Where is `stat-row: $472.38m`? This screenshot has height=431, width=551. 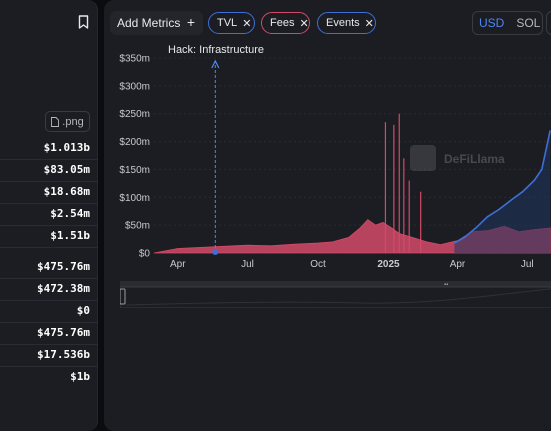
stat-row: $472.38m is located at coordinates (49, 290).